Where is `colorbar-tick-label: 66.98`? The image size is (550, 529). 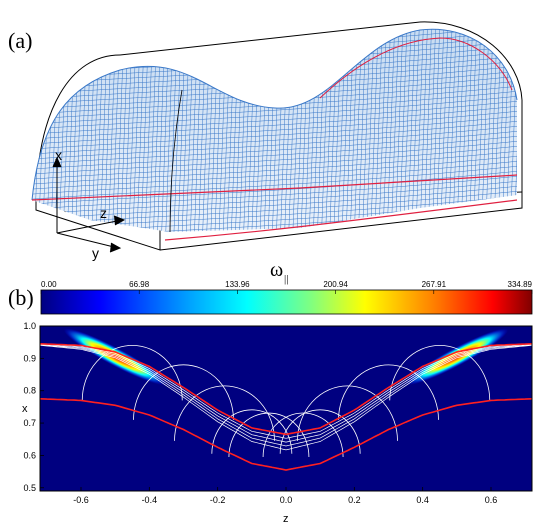 colorbar-tick-label: 66.98 is located at coordinates (139, 284).